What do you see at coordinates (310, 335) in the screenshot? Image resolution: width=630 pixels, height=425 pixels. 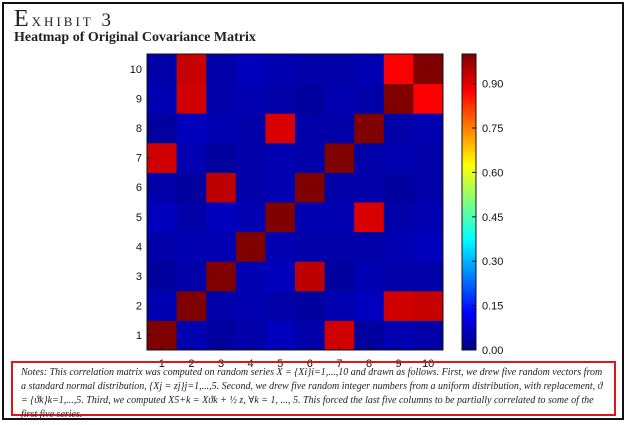 I see `heatmap-cell-r1-c6` at bounding box center [310, 335].